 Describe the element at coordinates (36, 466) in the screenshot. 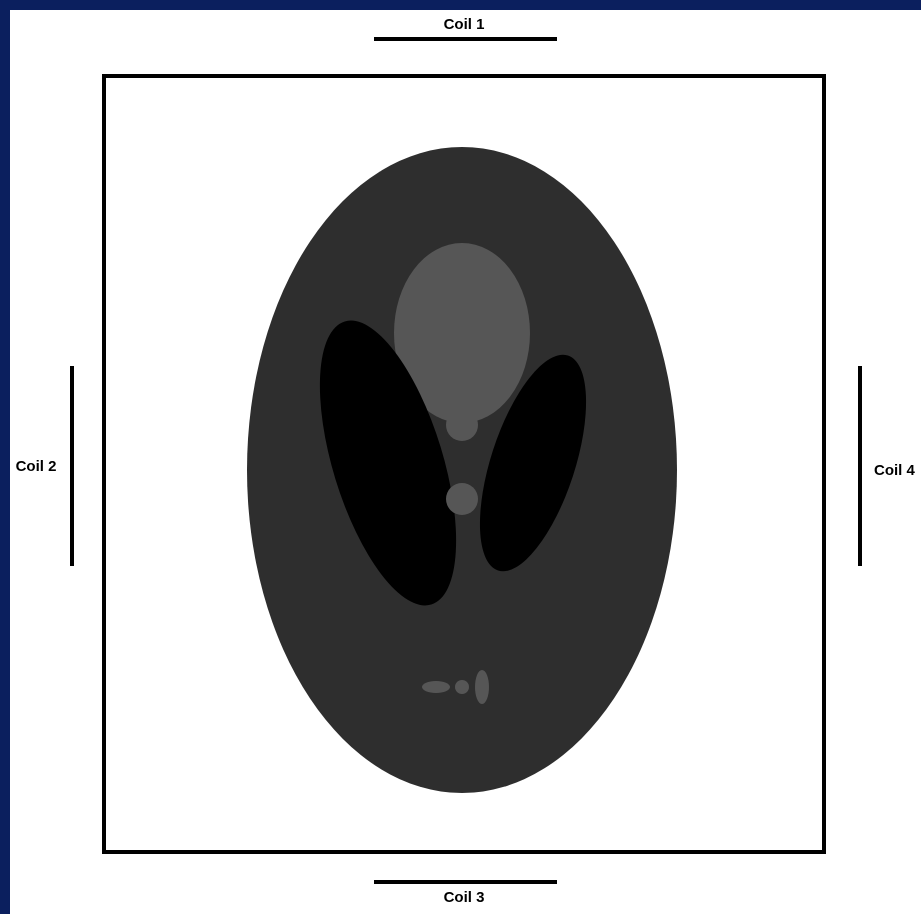

I see `coil-label: Coil 2` at that location.